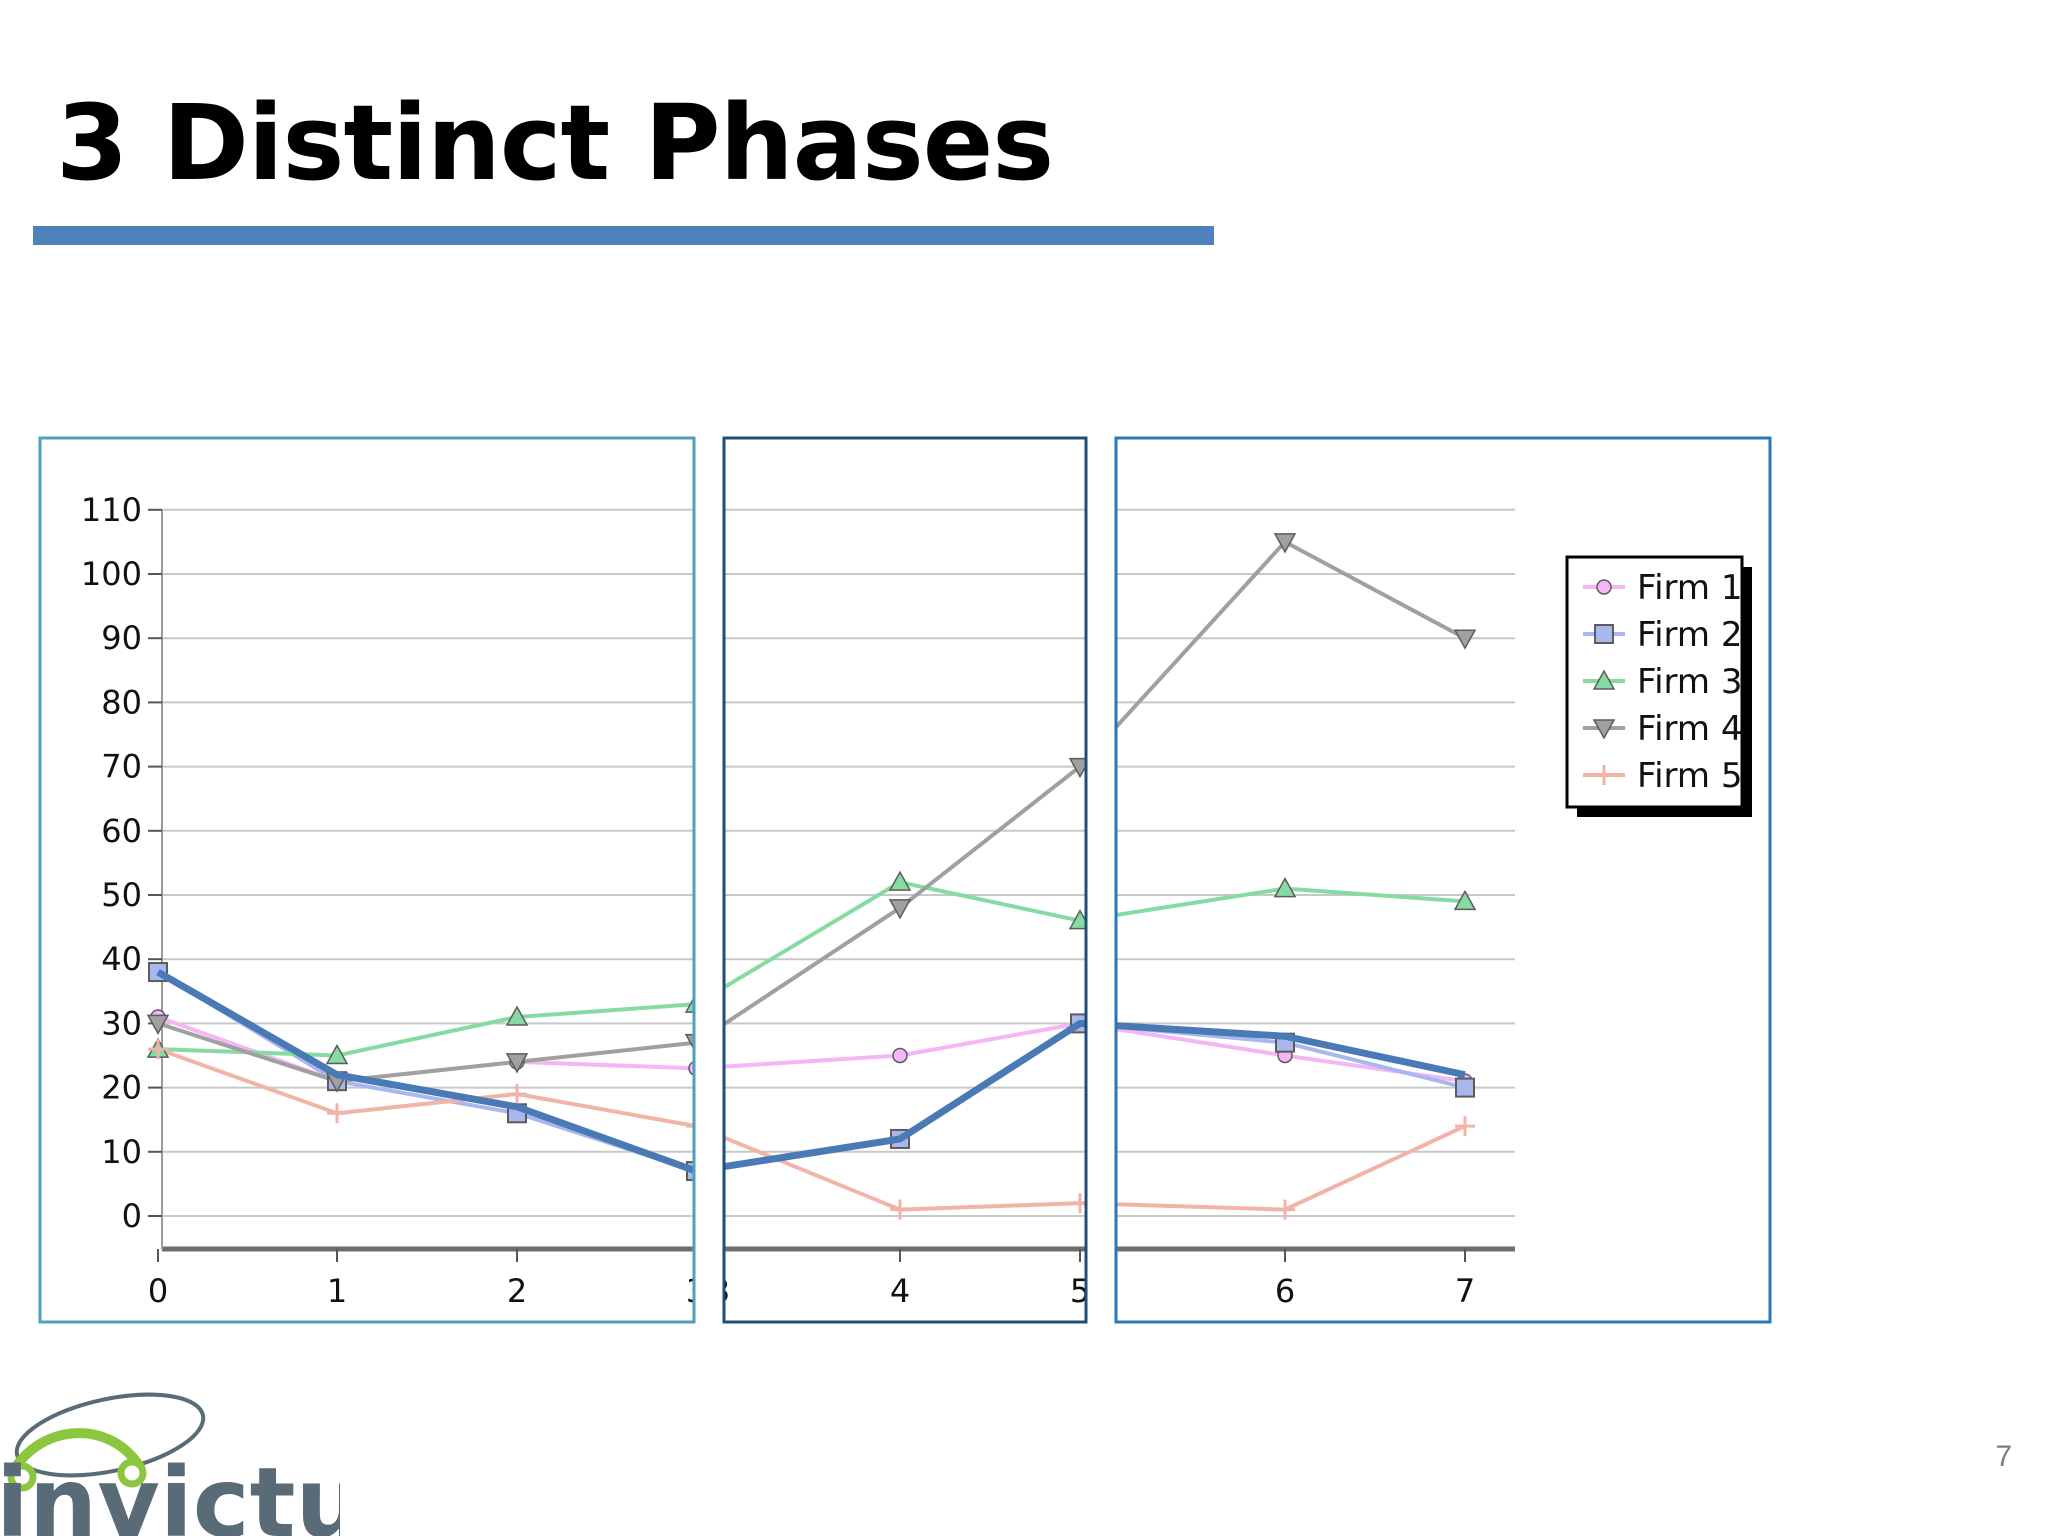 Image resolution: width=2048 pixels, height=1536 pixels. Describe the element at coordinates (121, 959) in the screenshot. I see `y-tick-label: 40` at that location.